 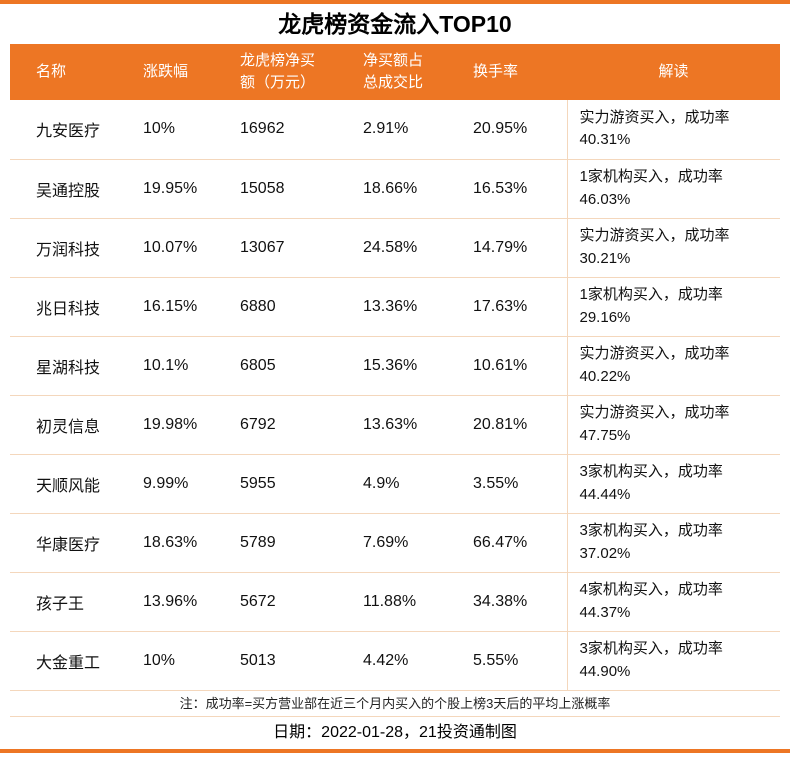 I want to click on cell-turnover: 14.79%, so click(x=516, y=248).